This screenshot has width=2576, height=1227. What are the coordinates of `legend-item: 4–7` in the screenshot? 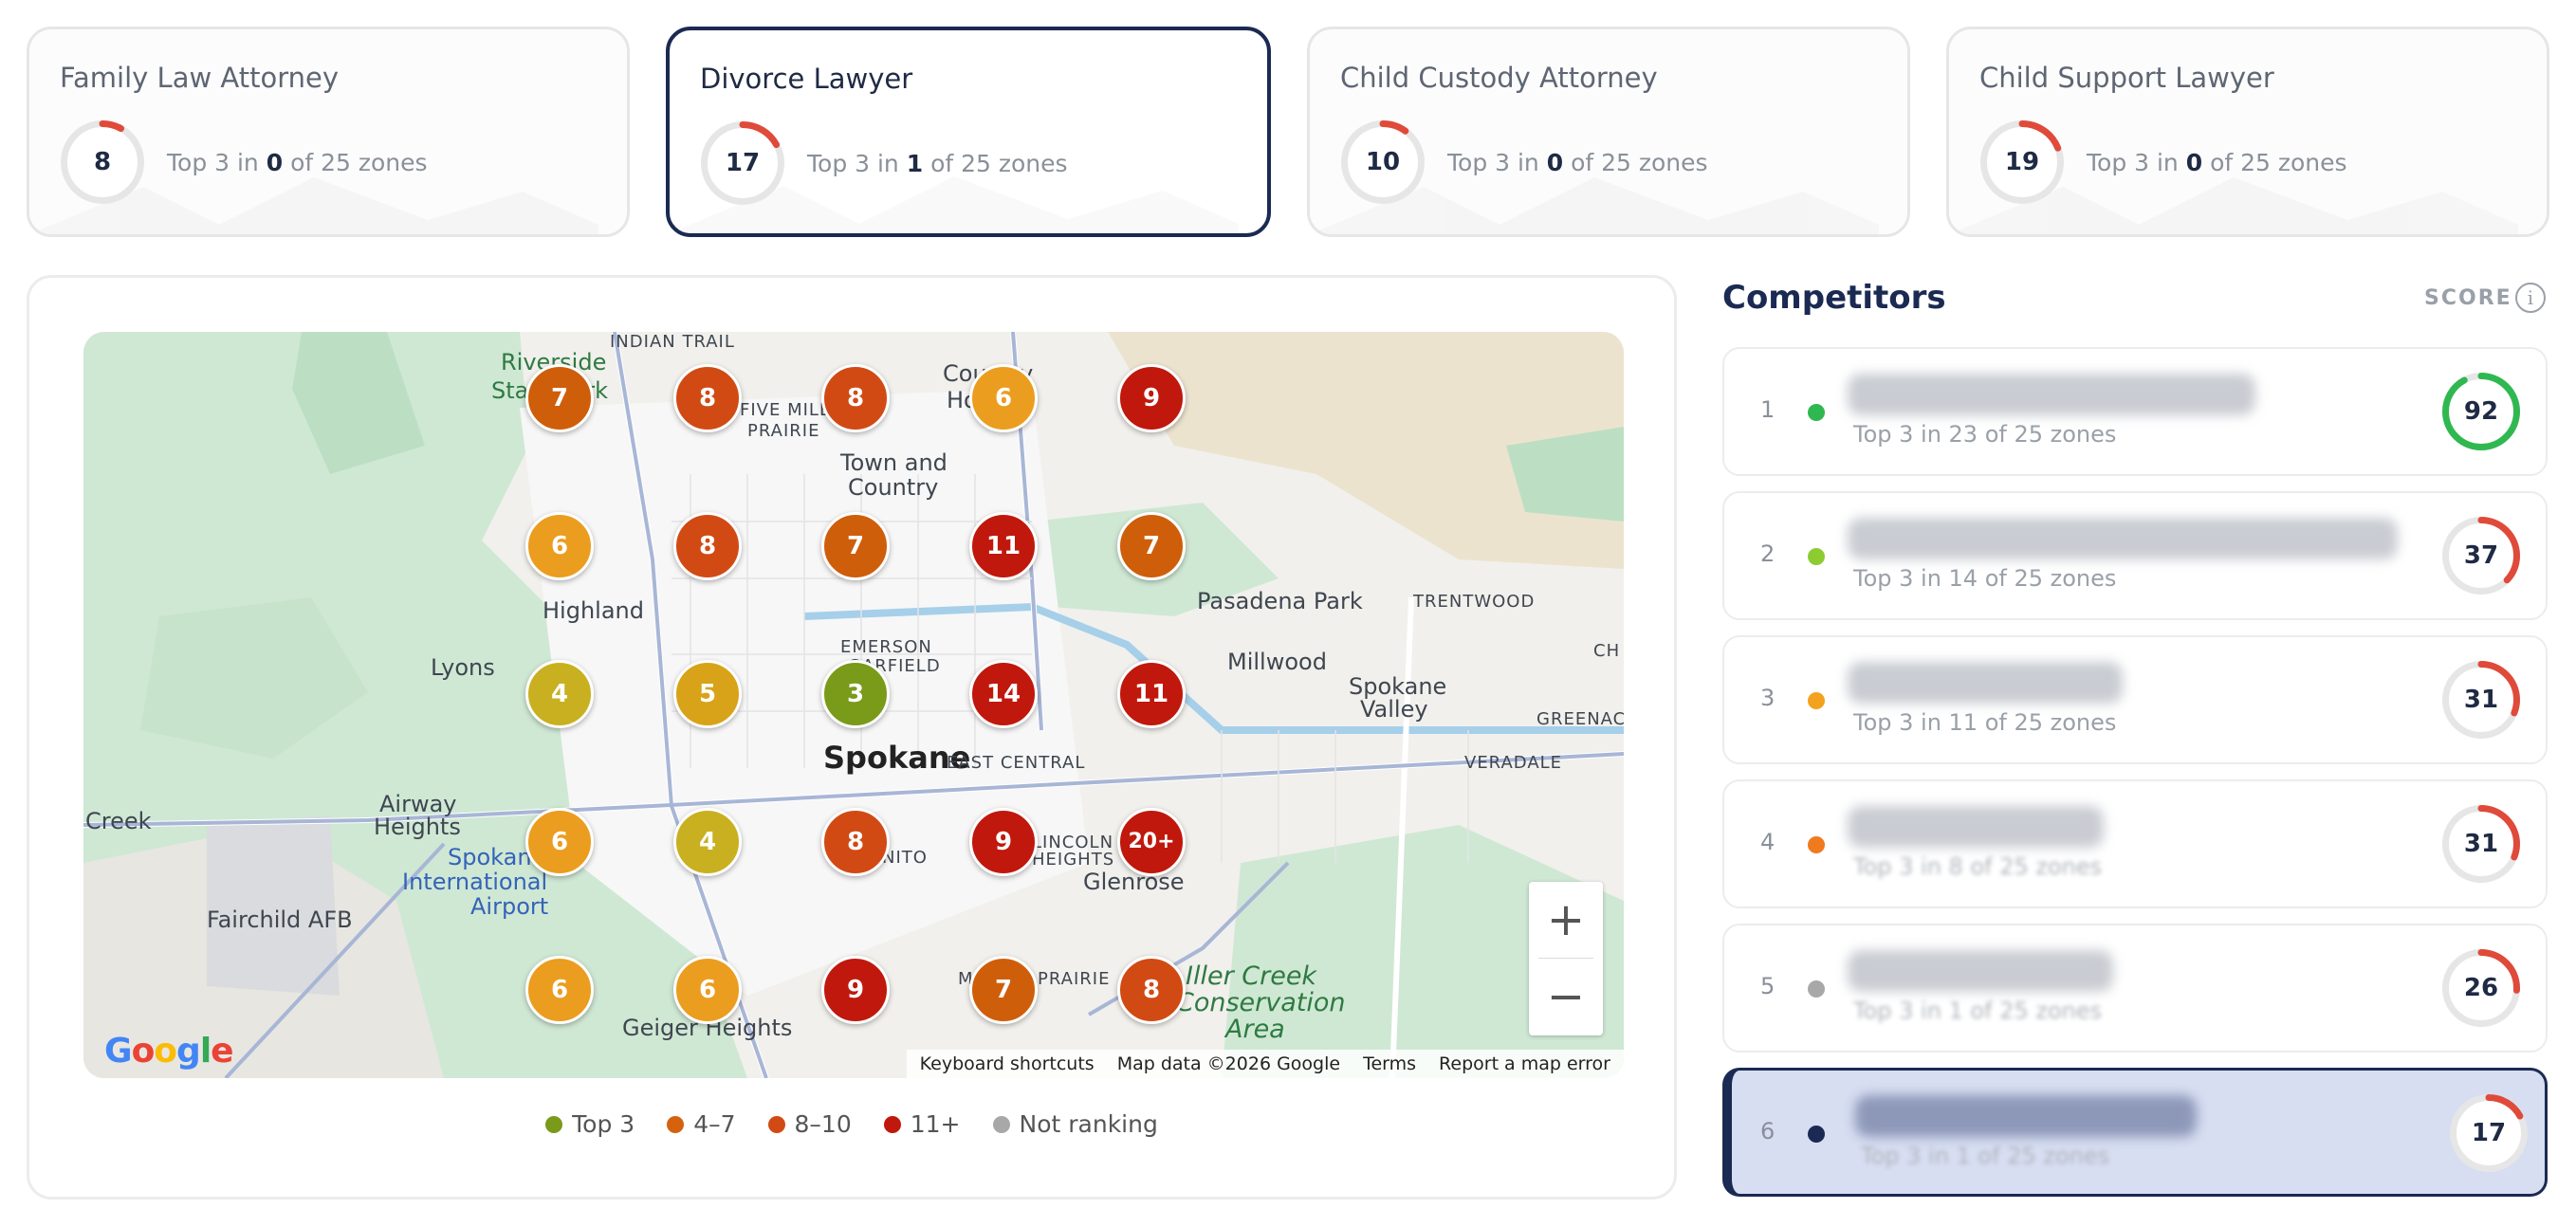 It's located at (701, 1124).